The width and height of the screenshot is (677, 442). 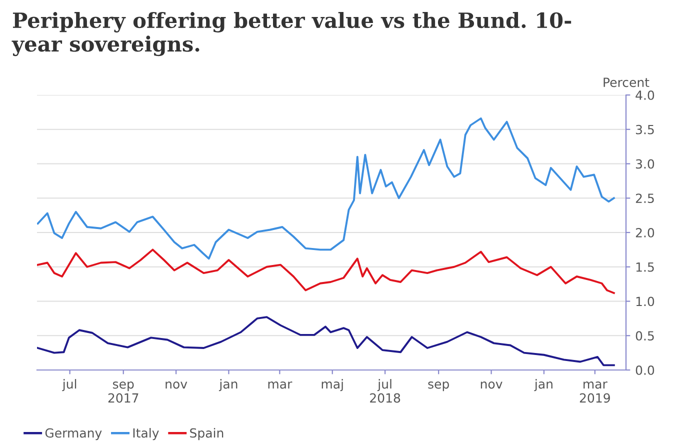 I want to click on x-tick-label: mar 2019, so click(x=595, y=392).